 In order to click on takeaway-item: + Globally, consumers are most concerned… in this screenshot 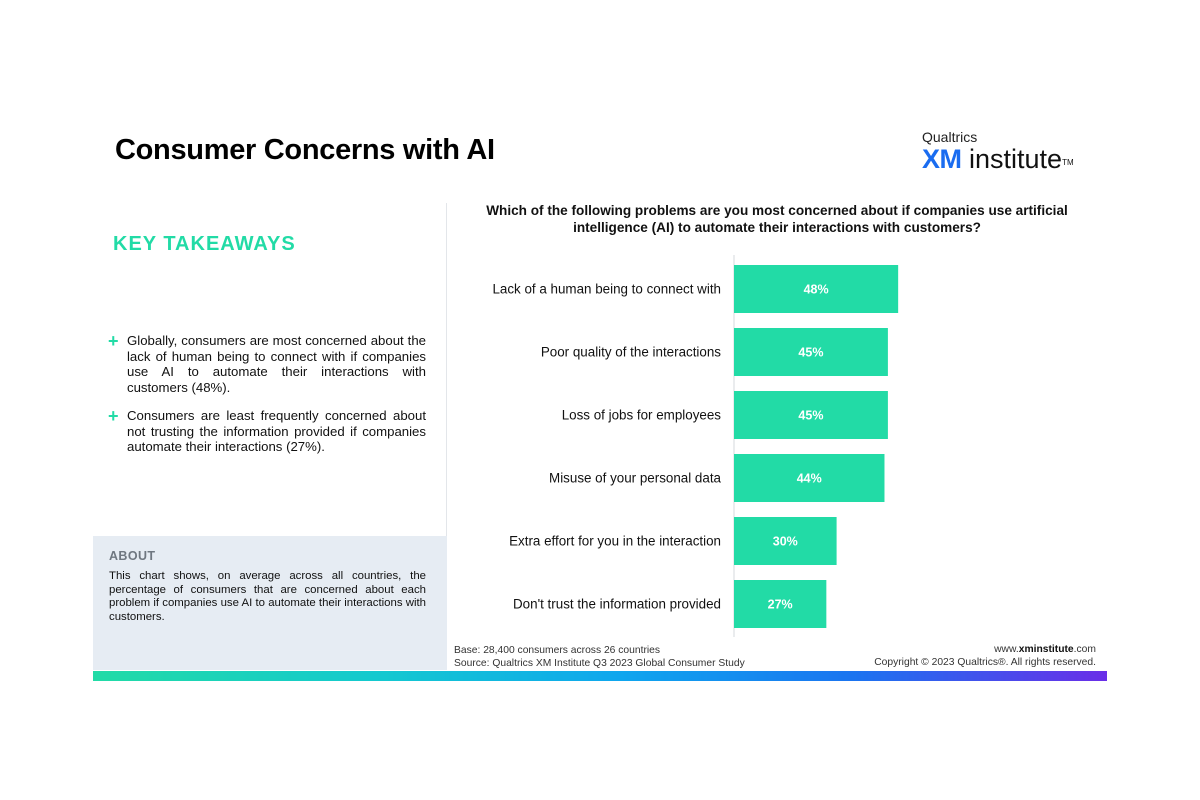, I will do `click(267, 363)`.